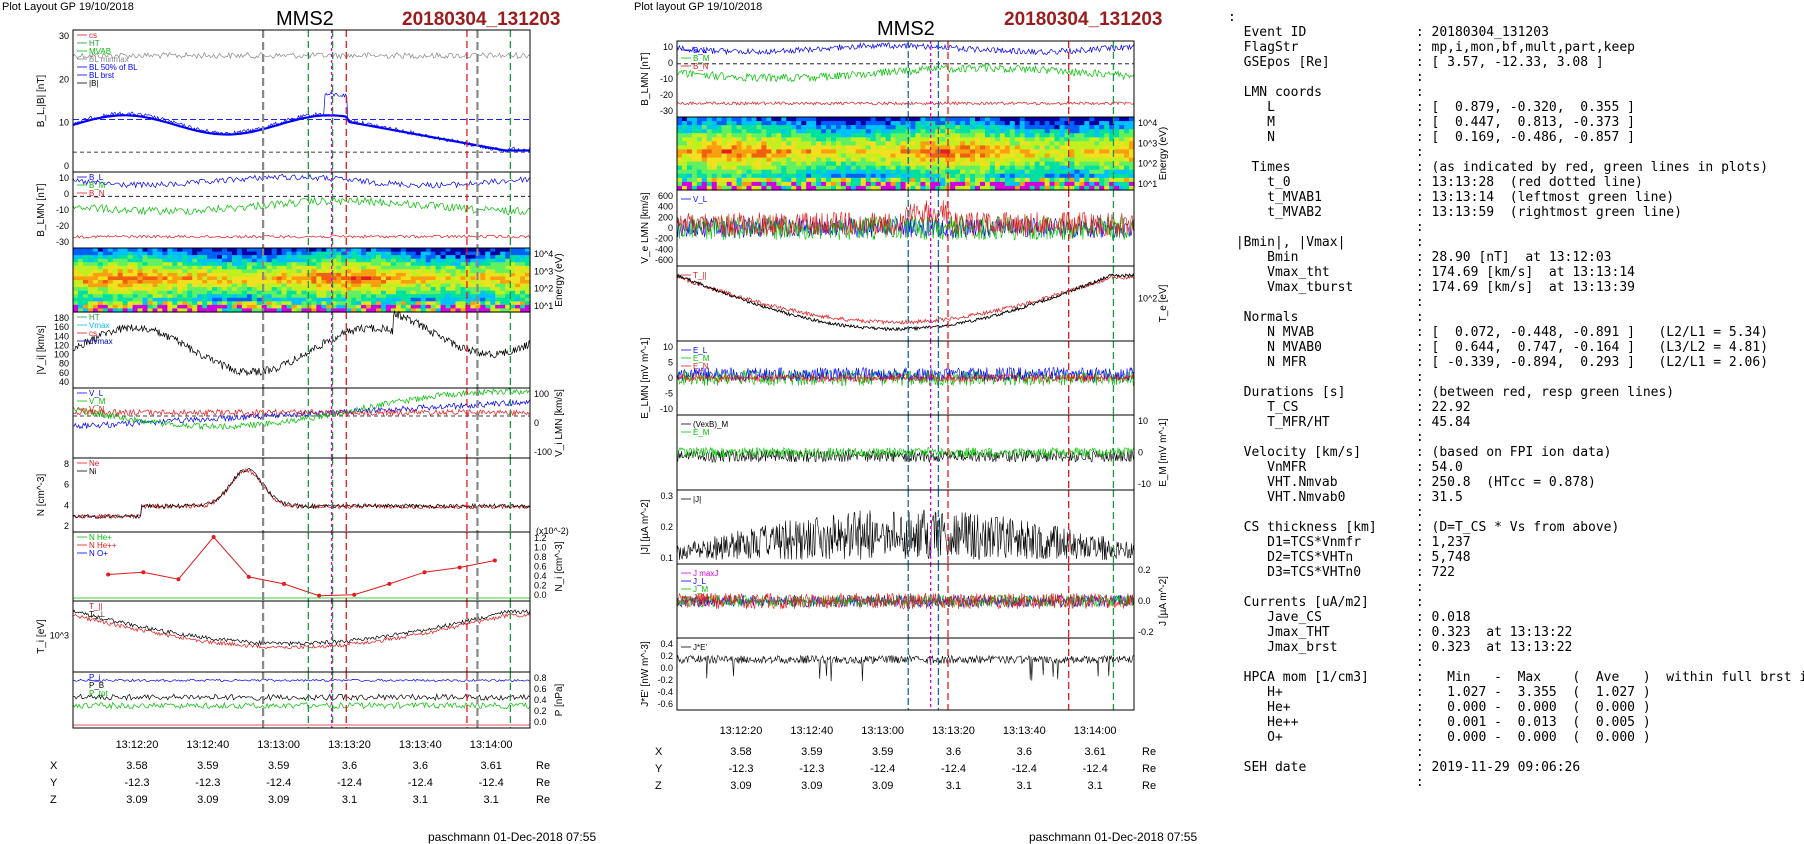  What do you see at coordinates (905, 302) in the screenshot?
I see `te-perp` at bounding box center [905, 302].